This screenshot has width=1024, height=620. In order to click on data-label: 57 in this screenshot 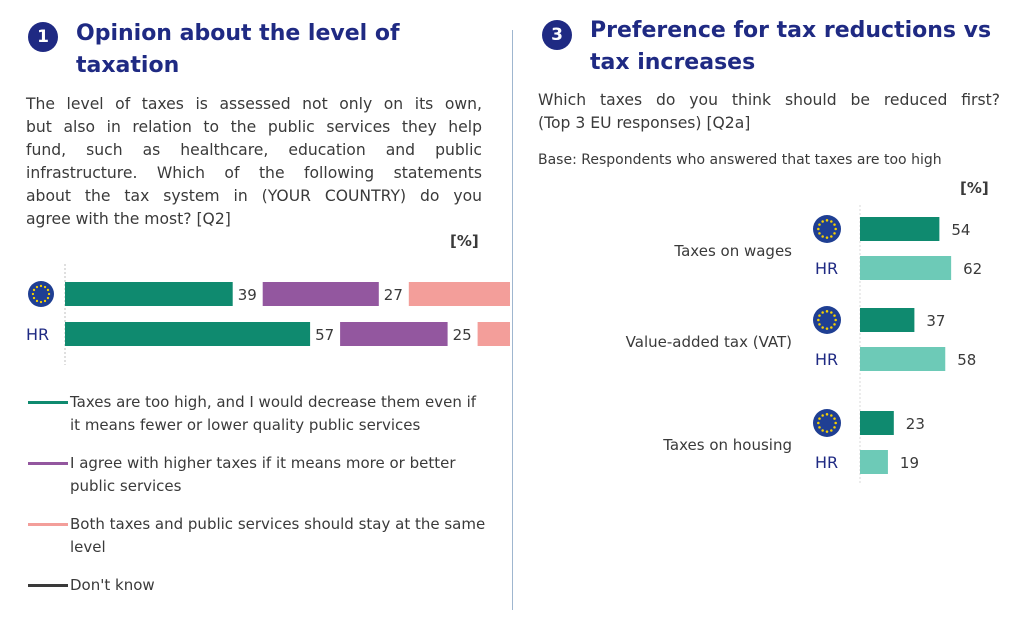, I will do `click(324, 335)`.